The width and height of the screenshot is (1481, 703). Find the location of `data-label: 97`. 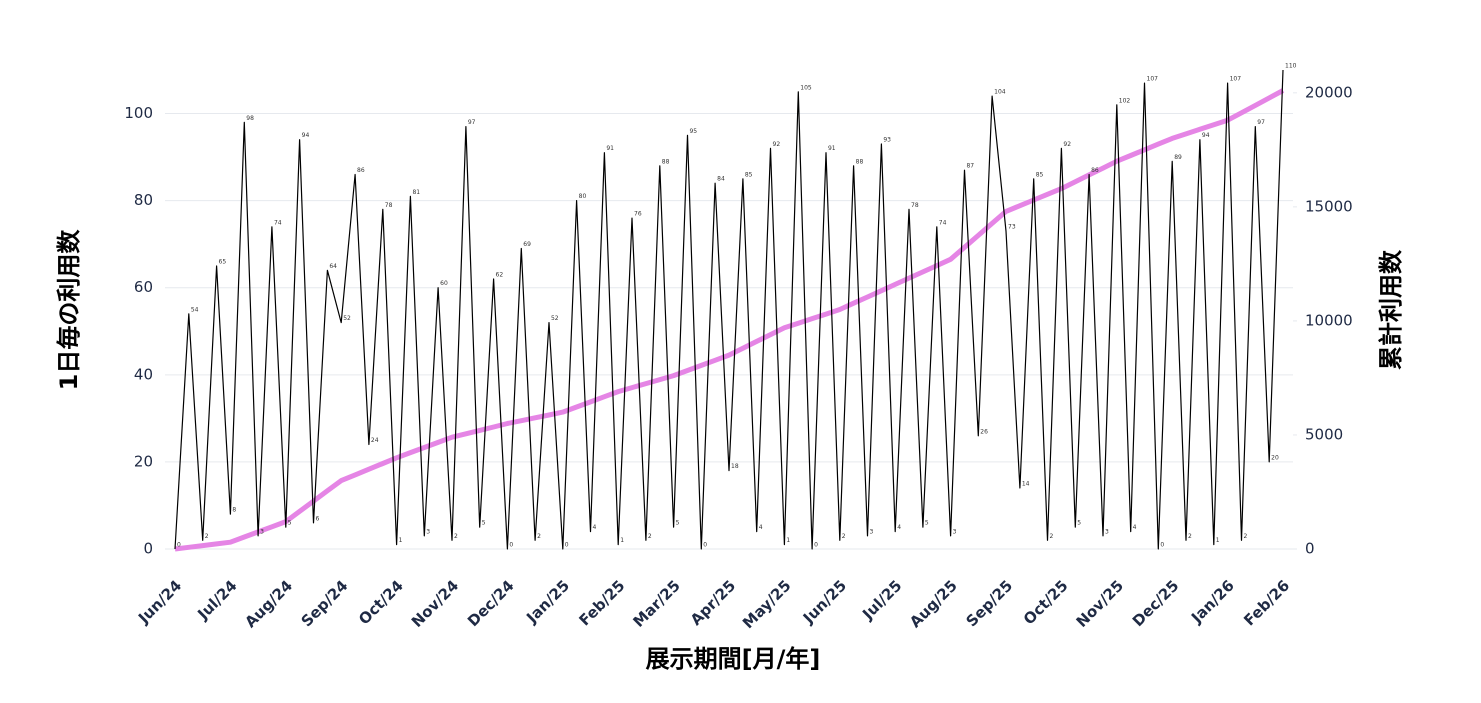

data-label: 97 is located at coordinates (1261, 122).